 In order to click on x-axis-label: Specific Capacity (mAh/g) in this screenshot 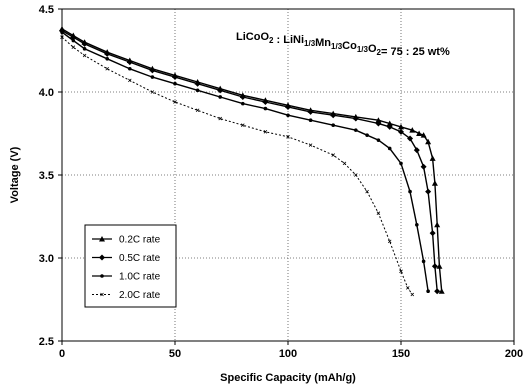, I will do `click(288, 378)`.